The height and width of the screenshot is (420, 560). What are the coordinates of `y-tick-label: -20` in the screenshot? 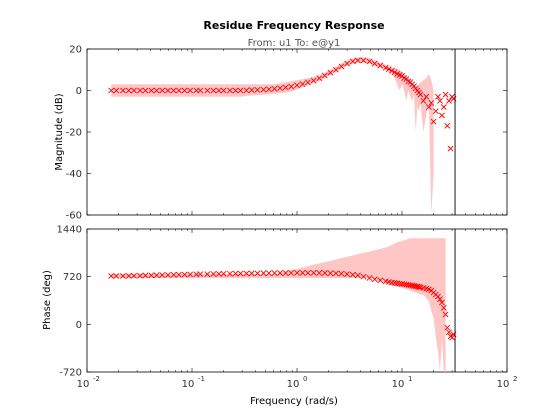 It's located at (74, 133).